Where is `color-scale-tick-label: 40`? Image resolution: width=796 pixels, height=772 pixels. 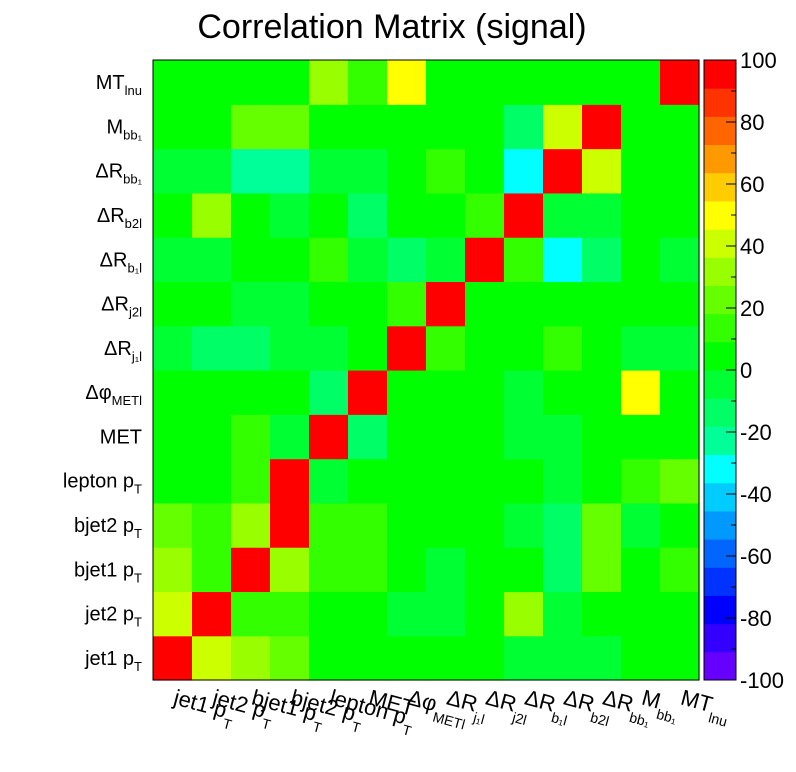 color-scale-tick-label: 40 is located at coordinates (752, 246).